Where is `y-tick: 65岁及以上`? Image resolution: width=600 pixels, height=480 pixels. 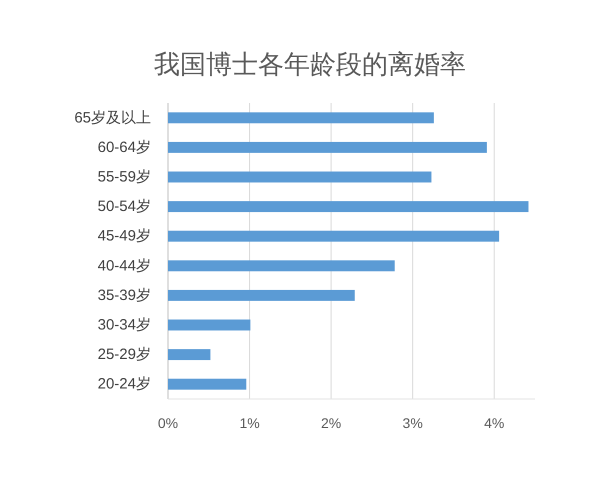
y-tick: 65岁及以上 is located at coordinates (112, 117).